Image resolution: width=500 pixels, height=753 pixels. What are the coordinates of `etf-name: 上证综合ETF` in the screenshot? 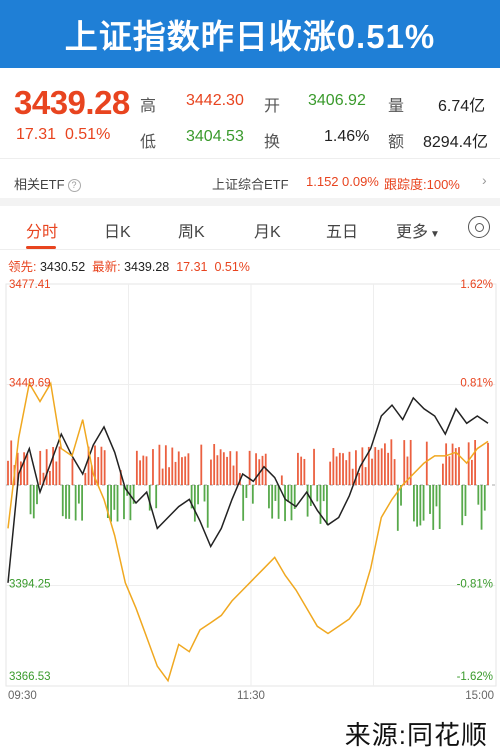 It's located at (250, 184).